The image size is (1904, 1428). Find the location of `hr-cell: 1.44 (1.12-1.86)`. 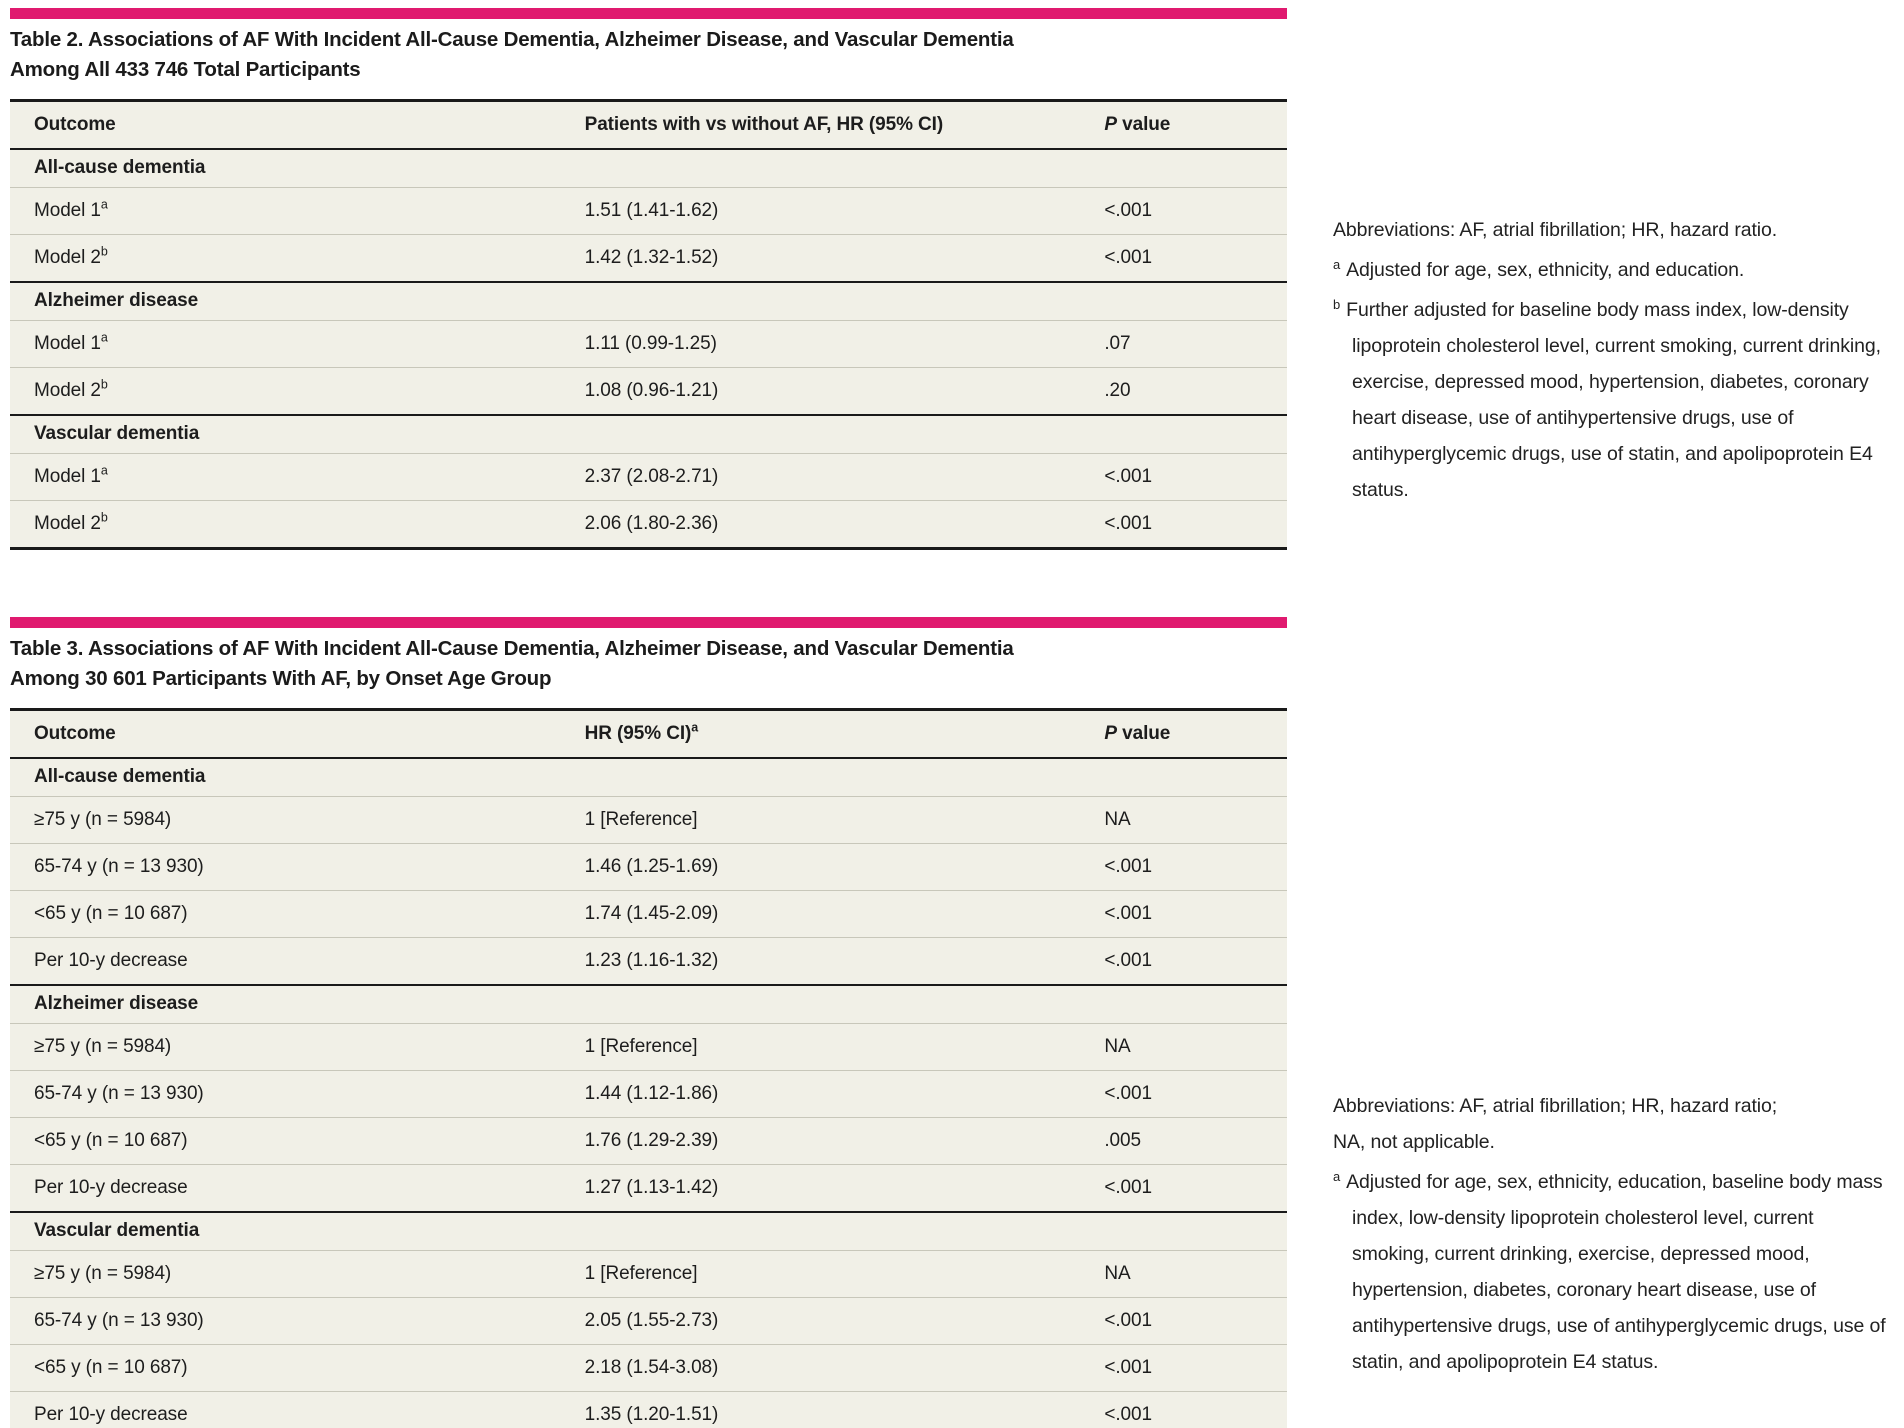

hr-cell: 1.44 (1.12-1.86) is located at coordinates (651, 1093).